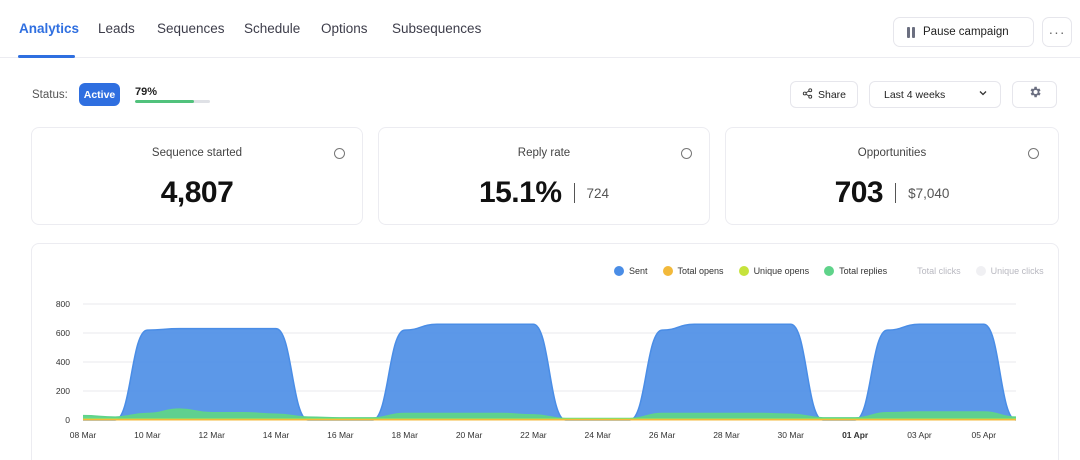  I want to click on legend-item-total-replies: Total replies, so click(855, 271).